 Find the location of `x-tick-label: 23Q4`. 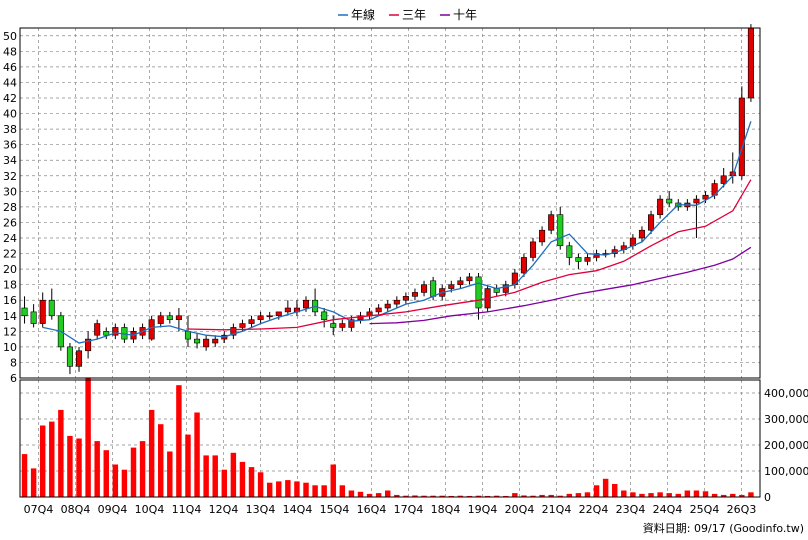

x-tick-label: 23Q4 is located at coordinates (631, 509).